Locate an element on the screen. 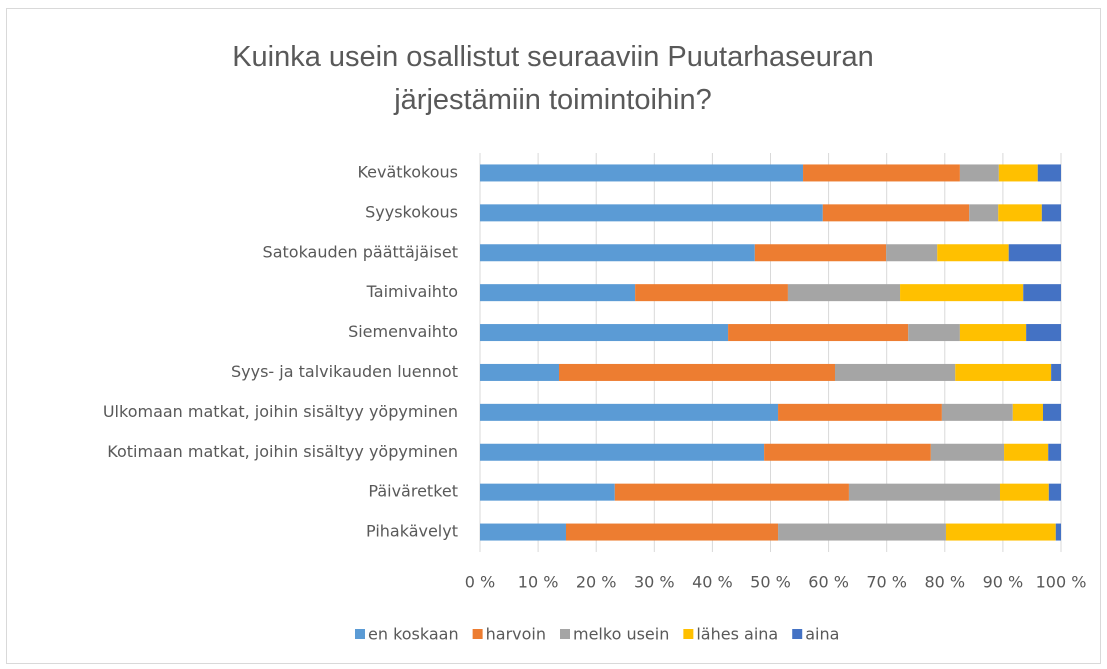  legend-label: en koskaan is located at coordinates (413, 634).